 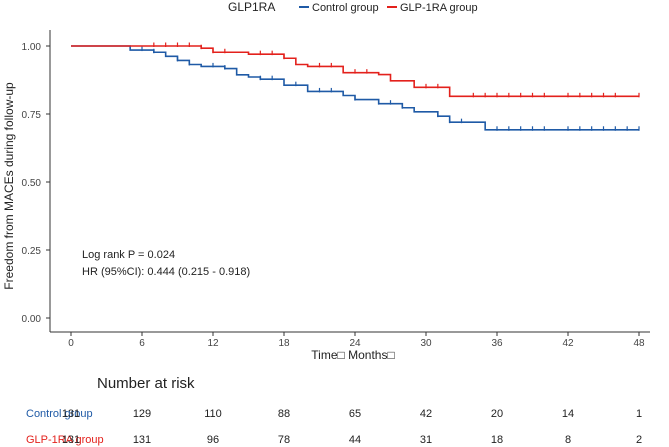 What do you see at coordinates (213, 414) in the screenshot?
I see `risk-count-control: 110` at bounding box center [213, 414].